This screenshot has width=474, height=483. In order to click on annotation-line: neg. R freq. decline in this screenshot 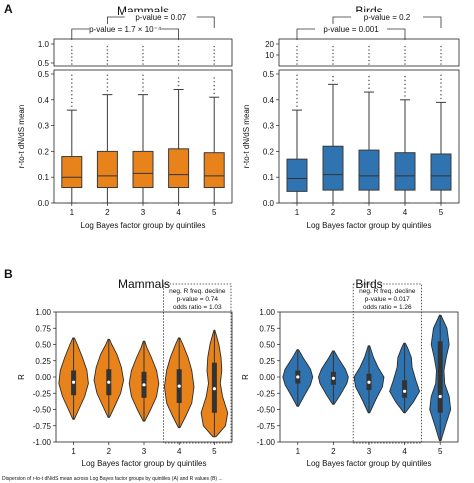, I will do `click(387, 291)`.